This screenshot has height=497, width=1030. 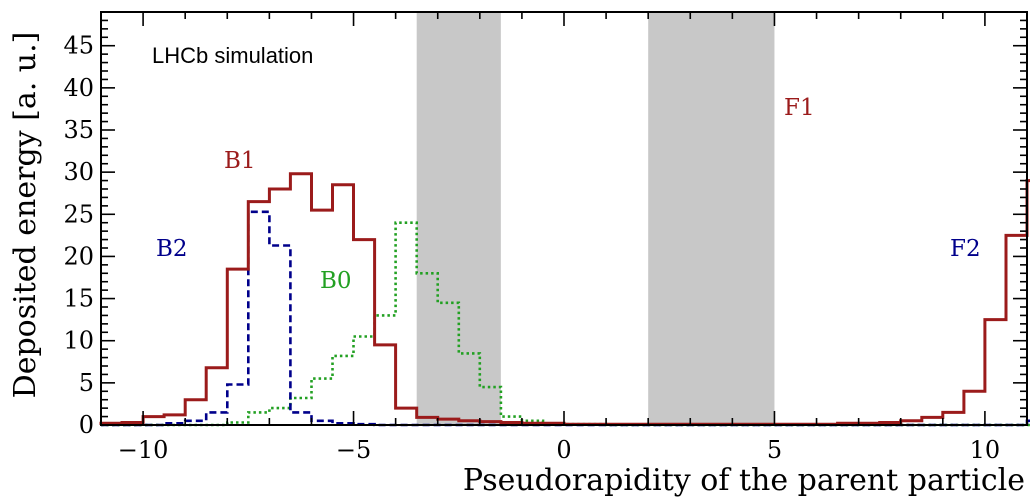 I want to click on y-tick-label: 35, so click(x=78, y=130).